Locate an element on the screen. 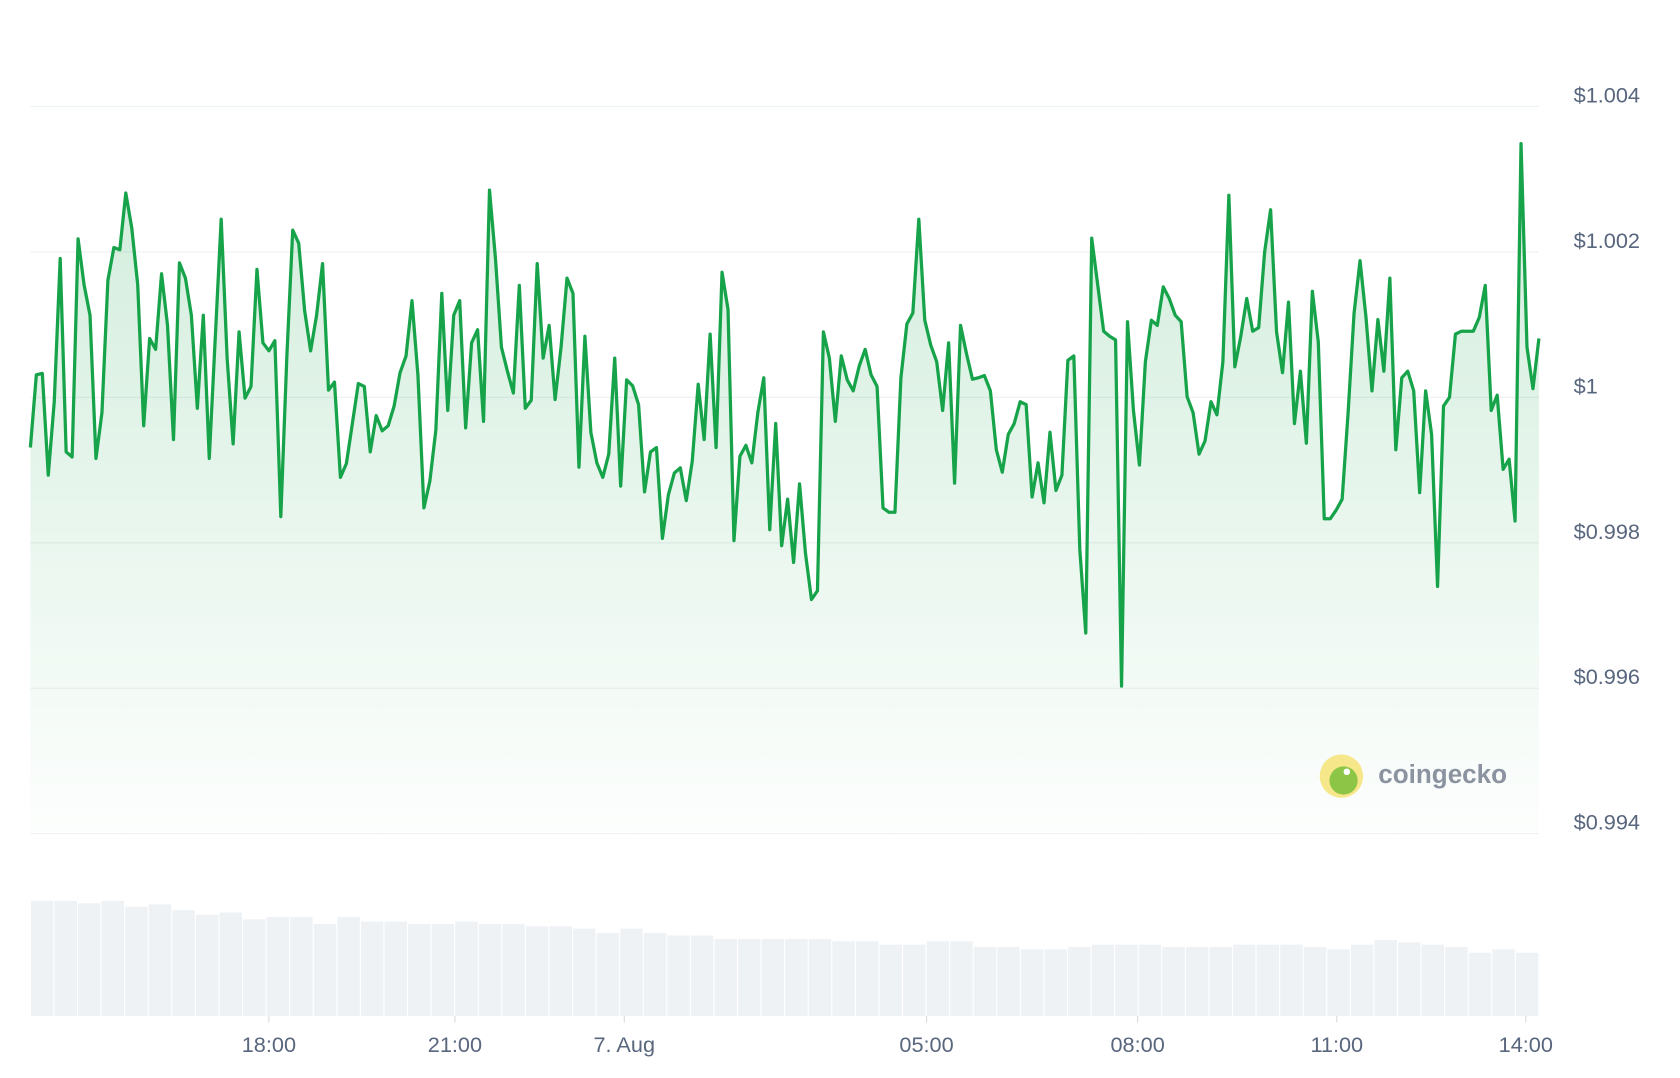  y-tick-label: $1.004 is located at coordinates (1607, 94).